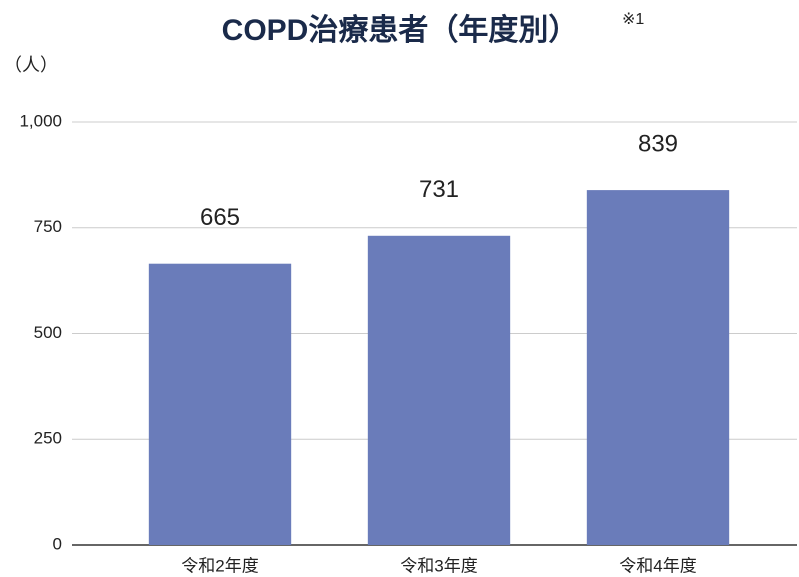 The height and width of the screenshot is (577, 799). What do you see at coordinates (439, 189) in the screenshot?
I see `data-label: 731` at bounding box center [439, 189].